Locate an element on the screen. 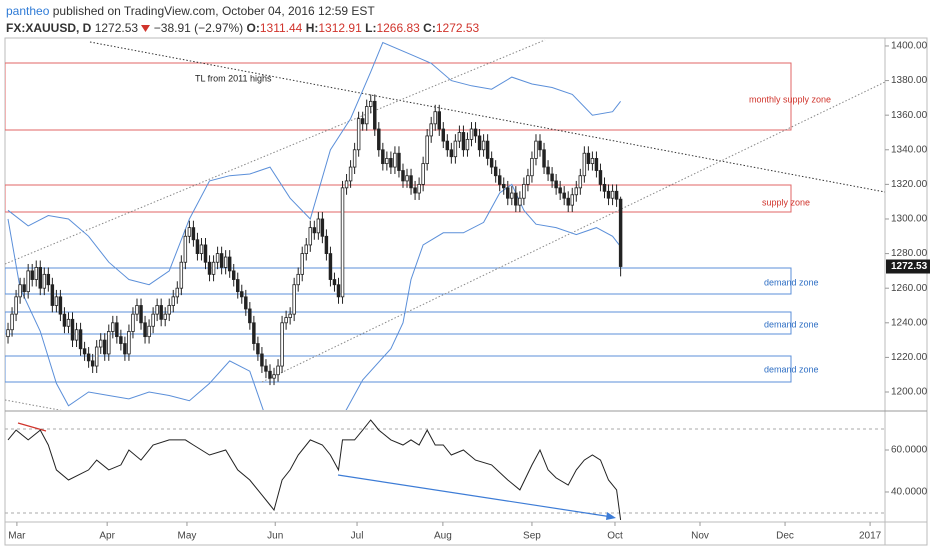 This screenshot has height=550, width=932. author: pantheo is located at coordinates (28, 11).